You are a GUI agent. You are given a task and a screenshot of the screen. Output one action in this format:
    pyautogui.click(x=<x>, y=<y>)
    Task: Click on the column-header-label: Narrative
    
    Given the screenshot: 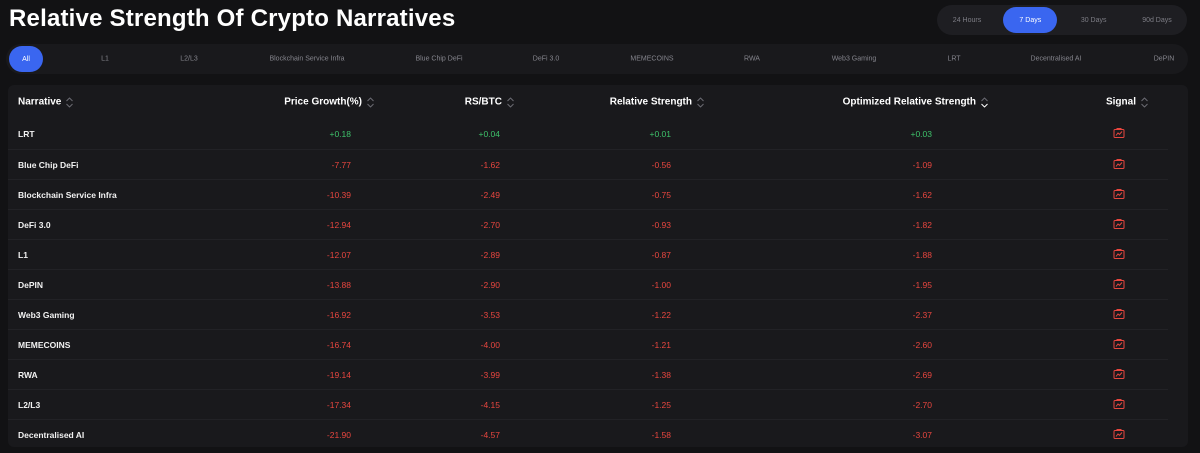 What is the action you would take?
    pyautogui.click(x=40, y=102)
    